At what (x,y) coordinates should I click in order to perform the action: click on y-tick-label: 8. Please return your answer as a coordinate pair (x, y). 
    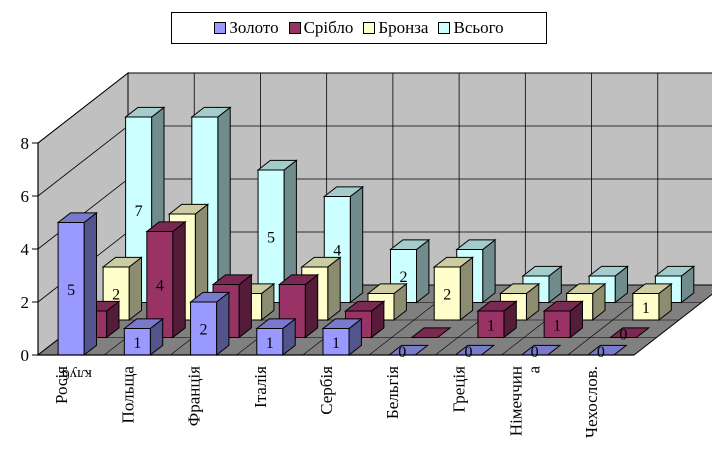
    Looking at the image, I should click on (25, 143).